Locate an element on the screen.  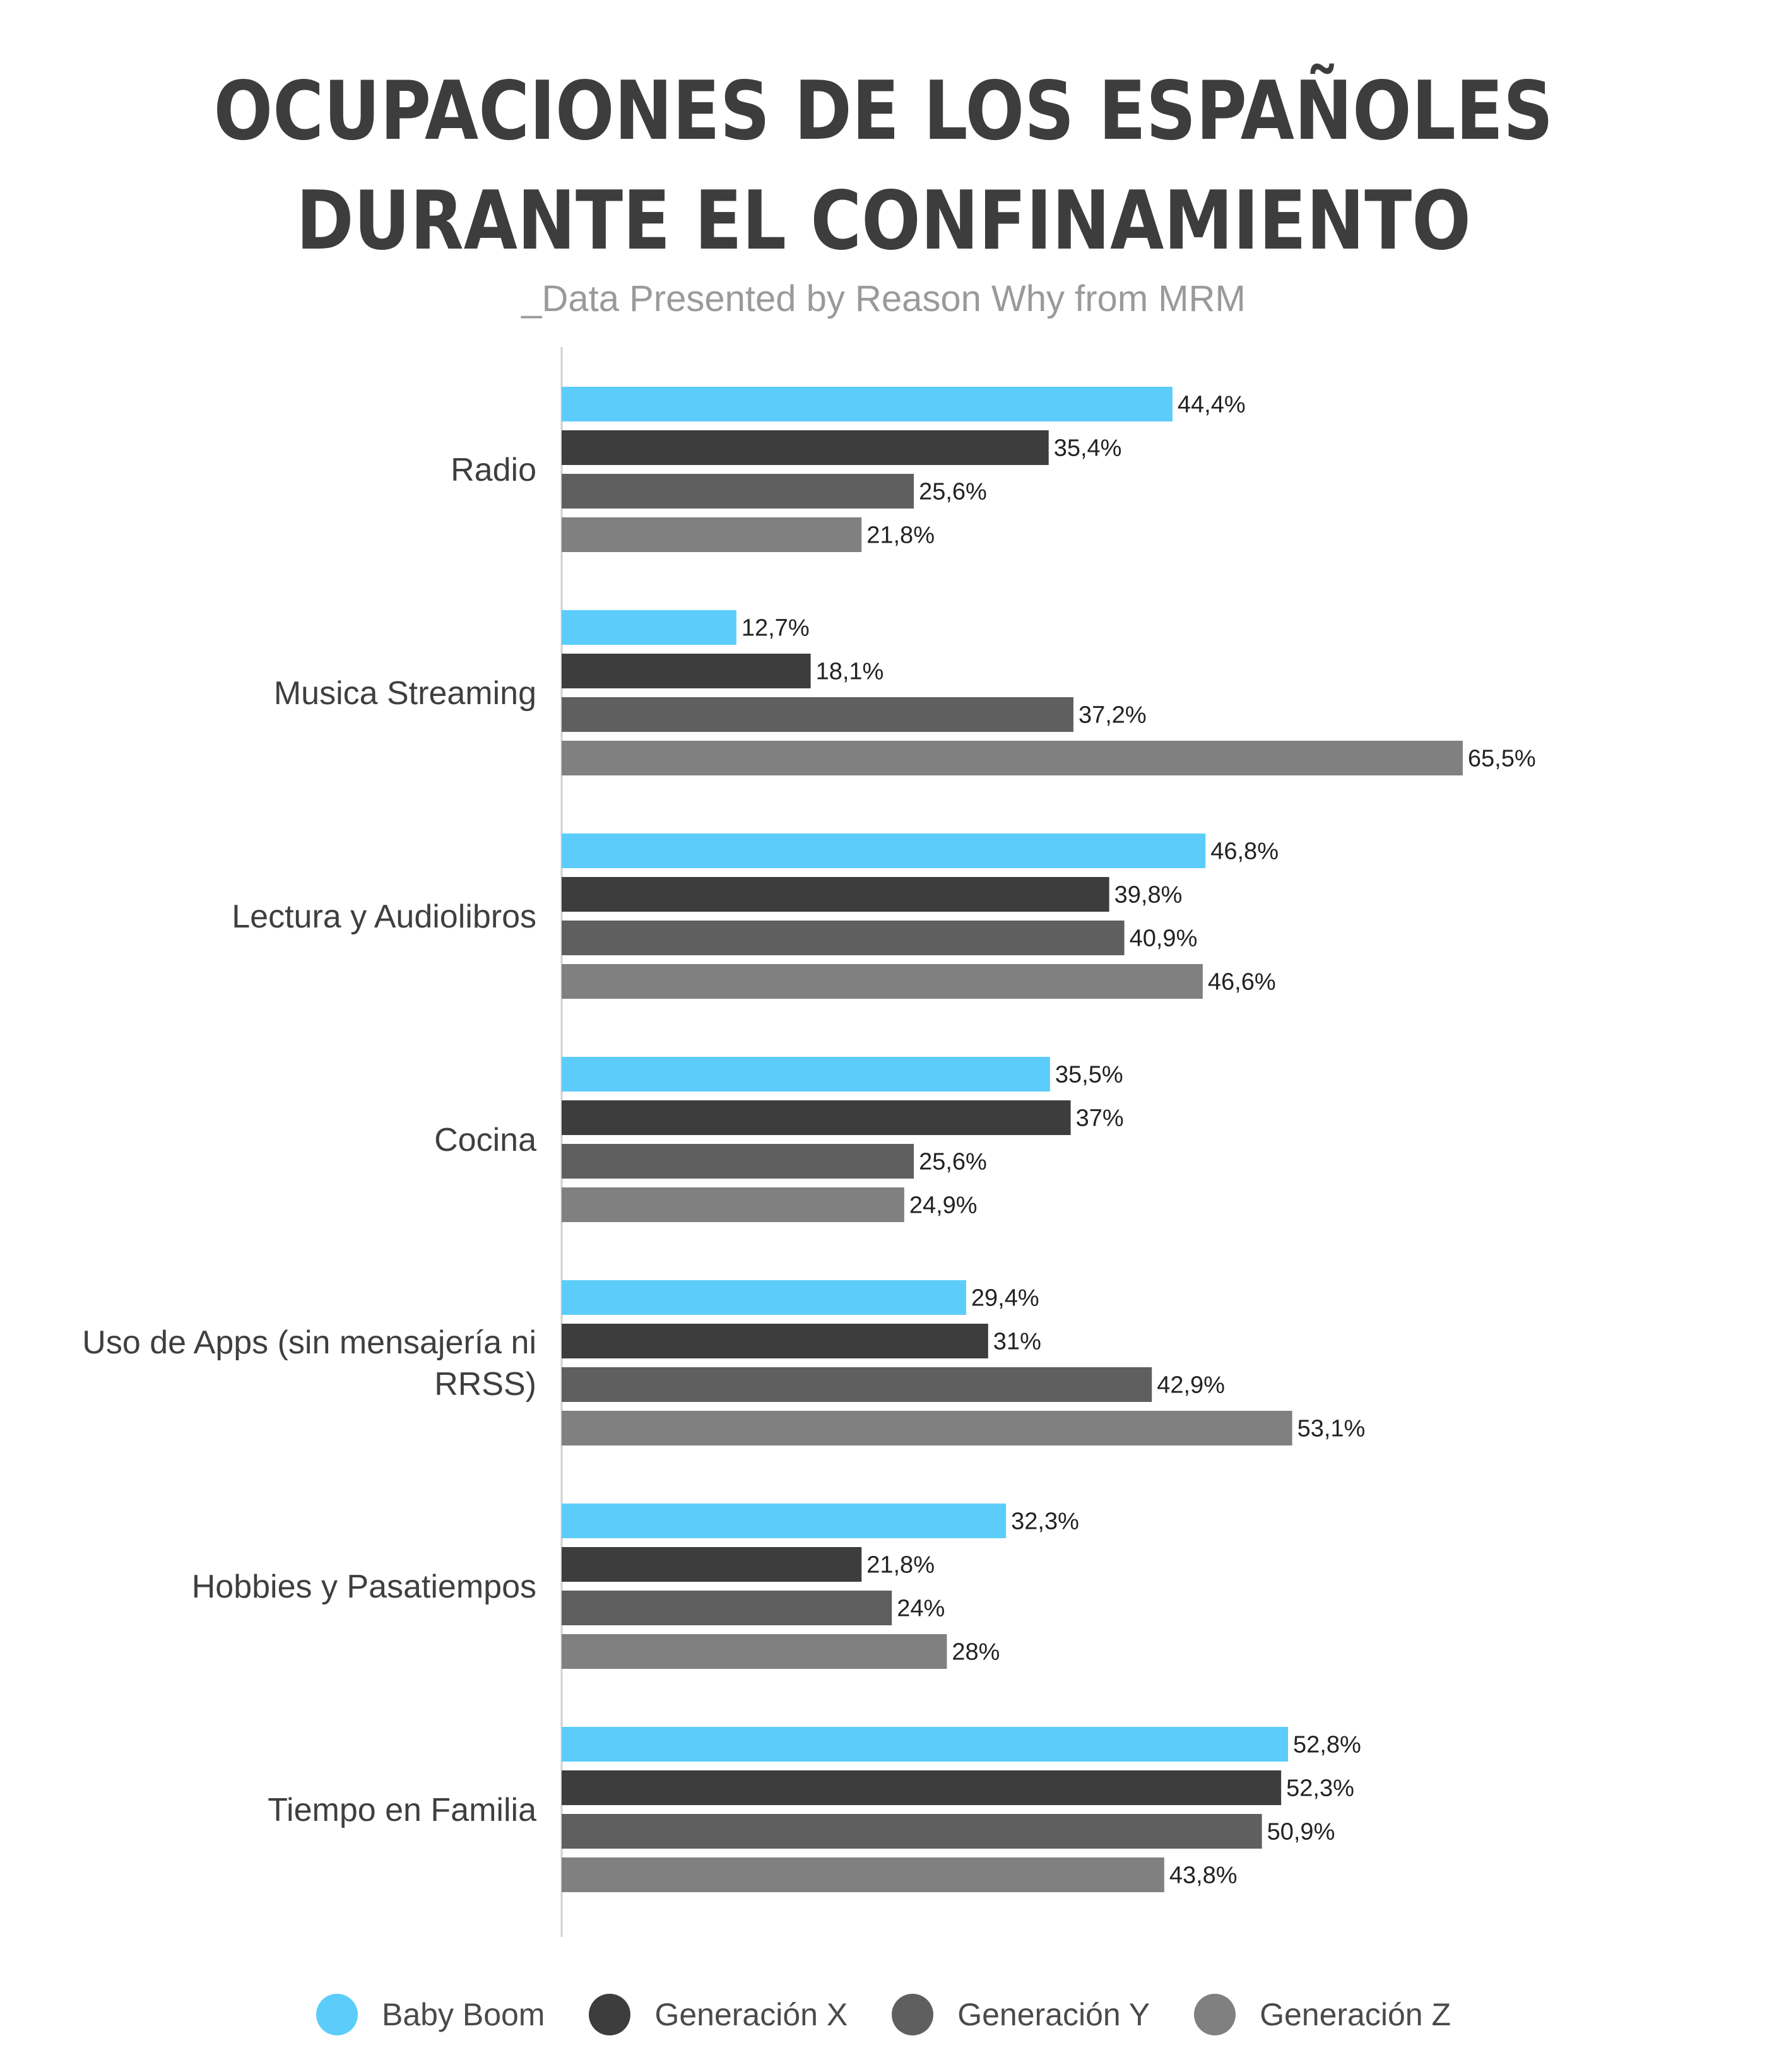
legend-swatch-generacion-x is located at coordinates (610, 2015).